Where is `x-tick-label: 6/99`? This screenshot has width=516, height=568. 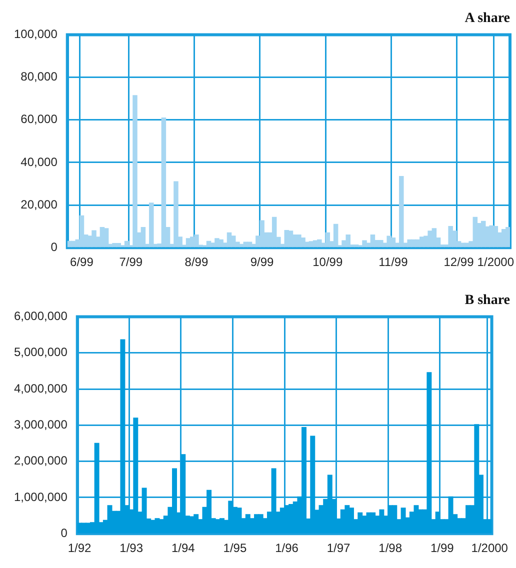 x-tick-label: 6/99 is located at coordinates (82, 262).